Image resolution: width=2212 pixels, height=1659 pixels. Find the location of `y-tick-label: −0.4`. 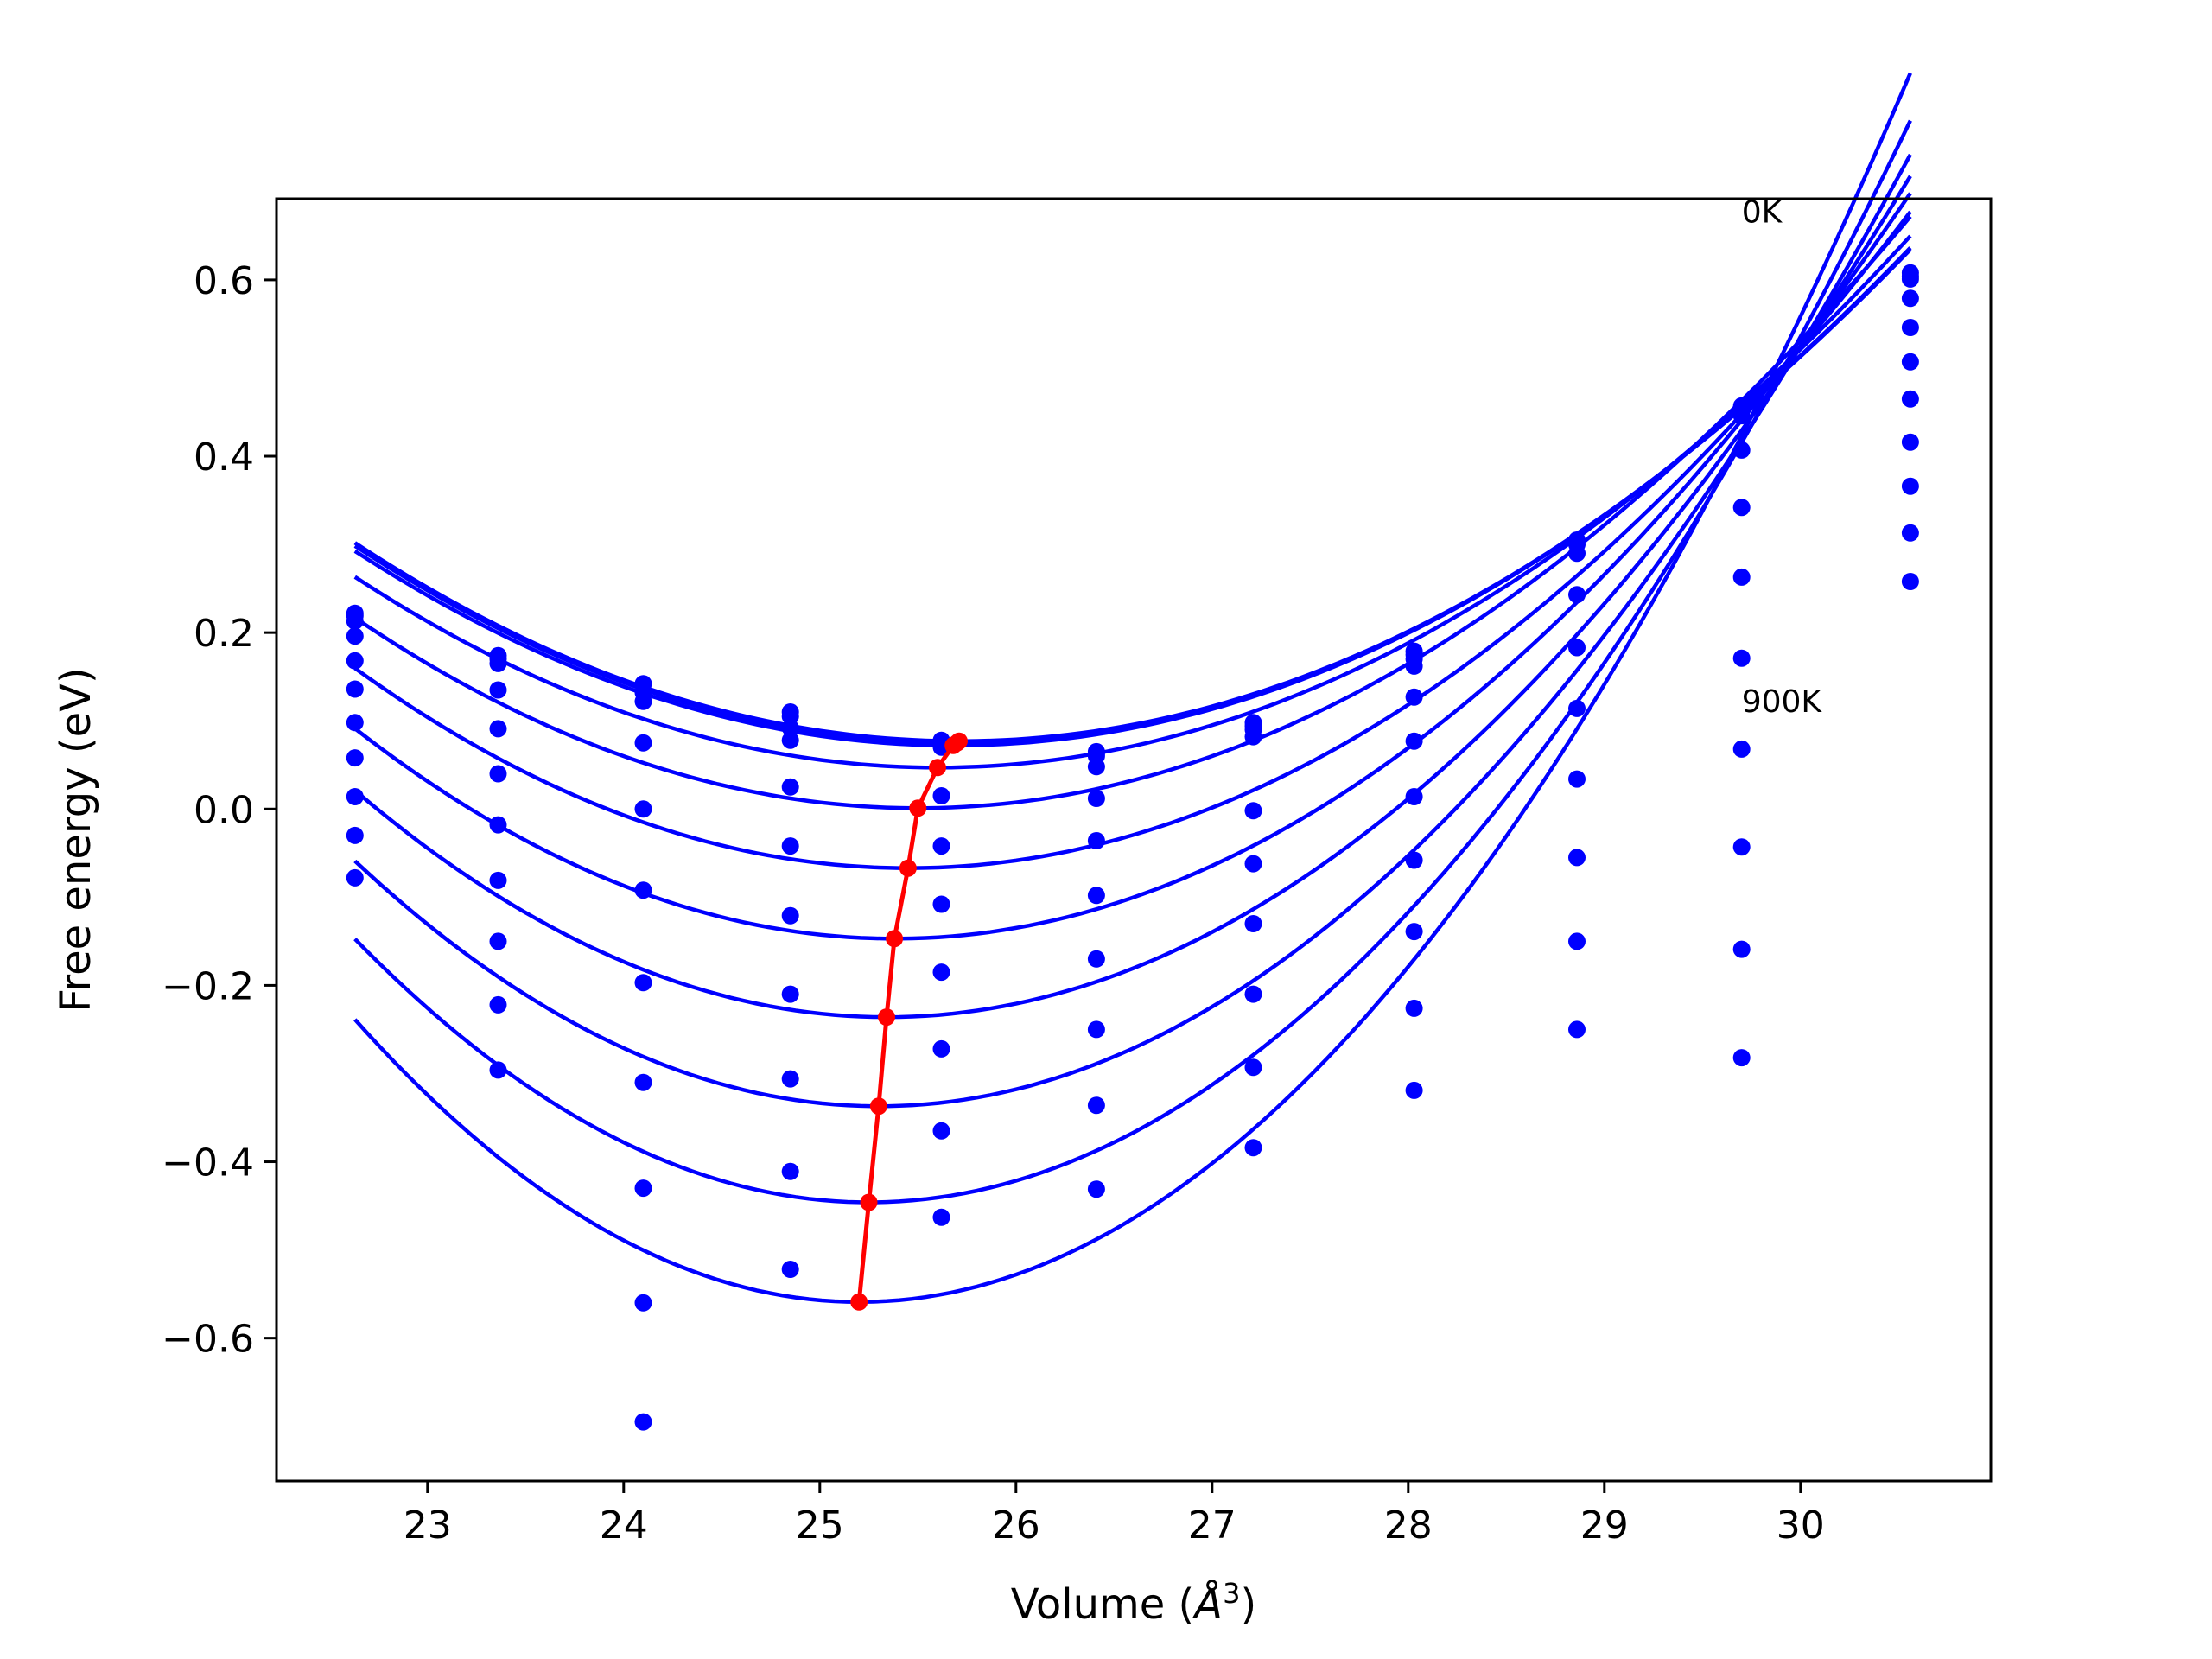

y-tick-label: −0.4 is located at coordinates (208, 1163).